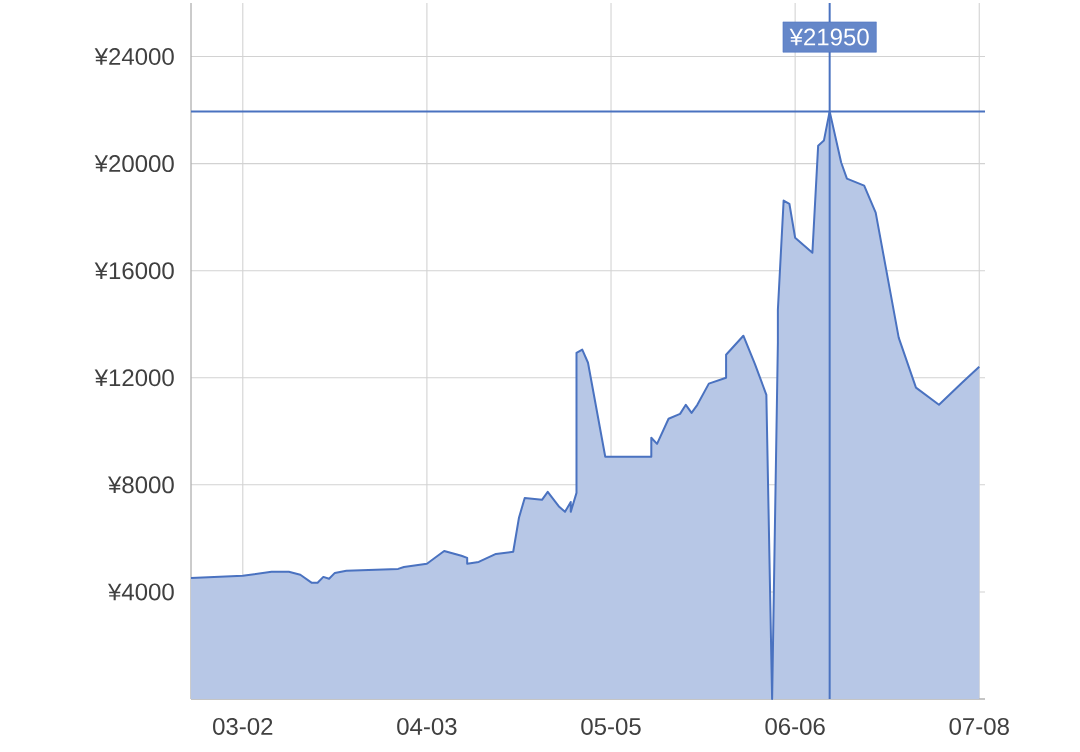  I want to click on x-tick-label: 05-05, so click(611, 726).